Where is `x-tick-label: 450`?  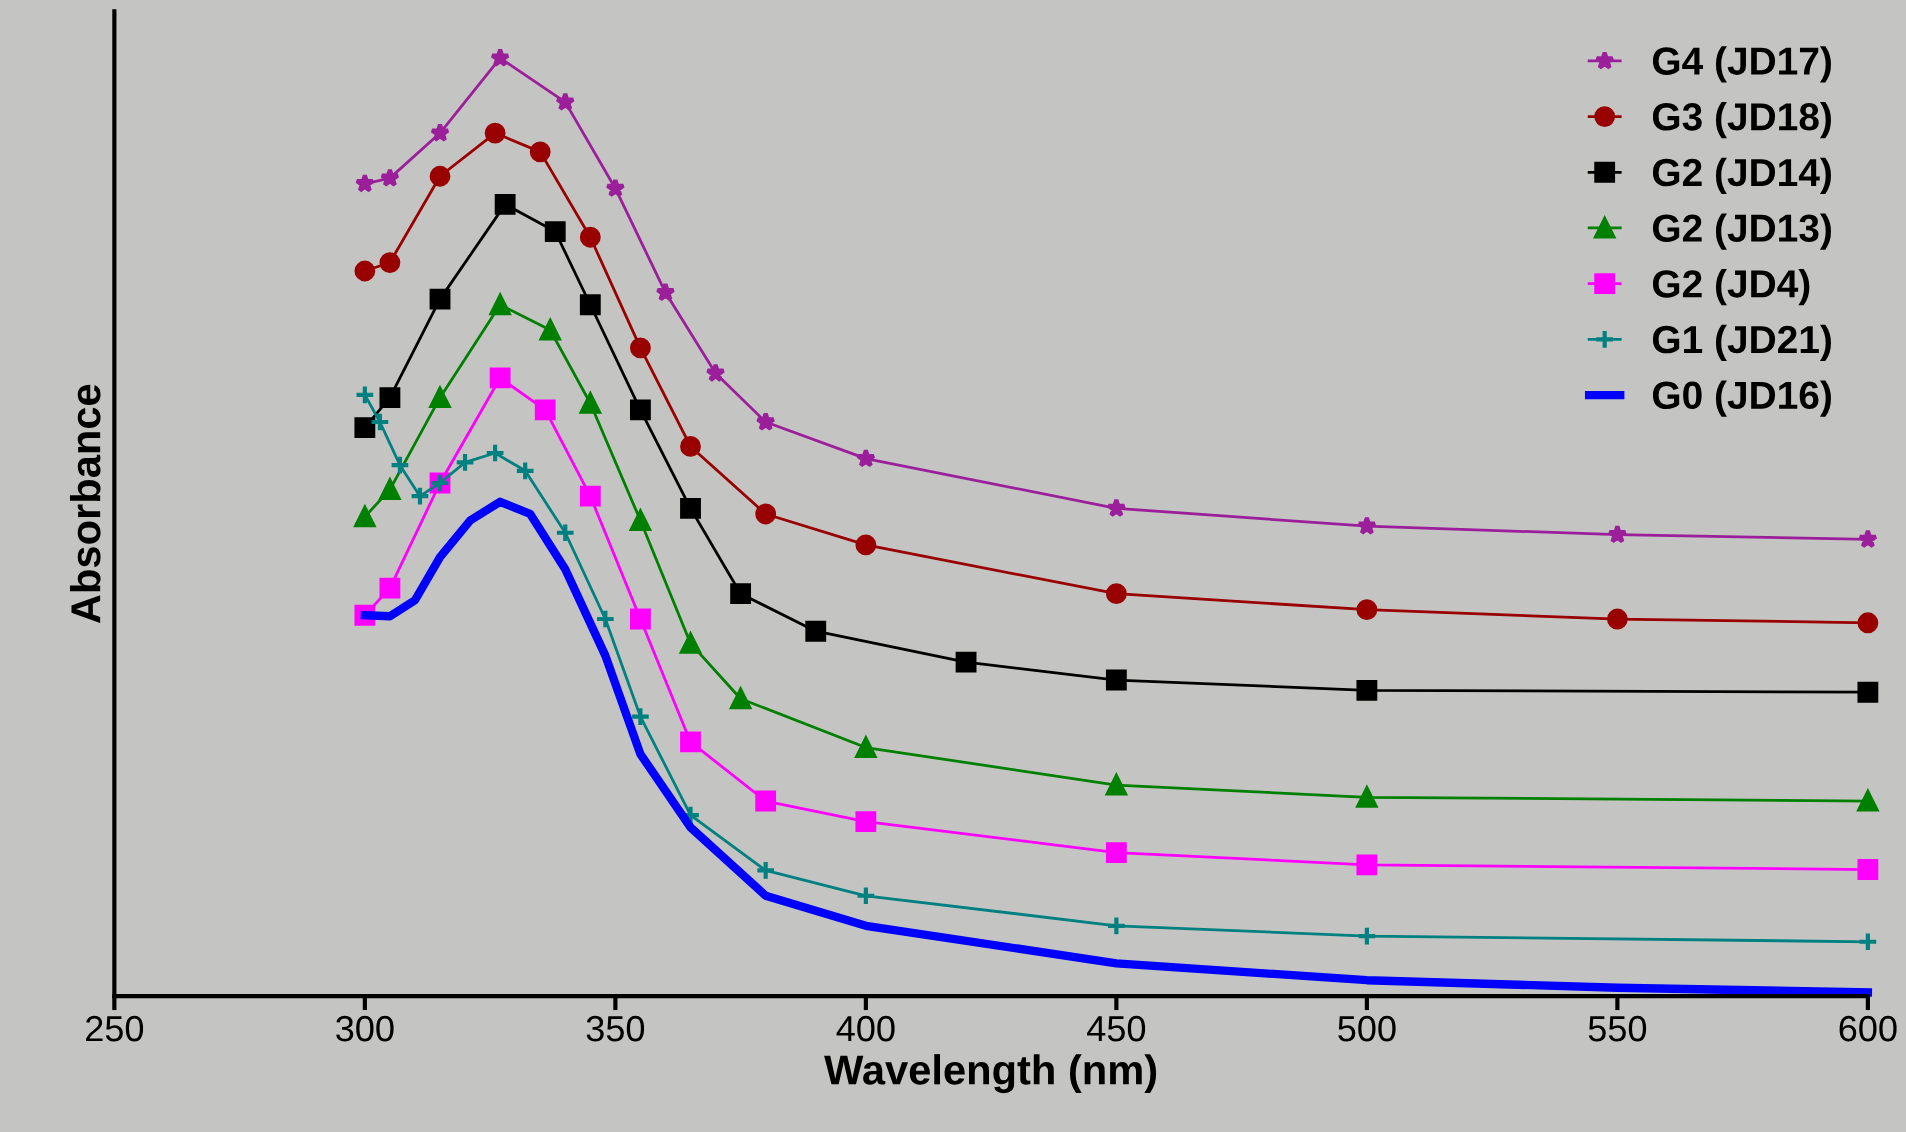 x-tick-label: 450 is located at coordinates (1116, 1028).